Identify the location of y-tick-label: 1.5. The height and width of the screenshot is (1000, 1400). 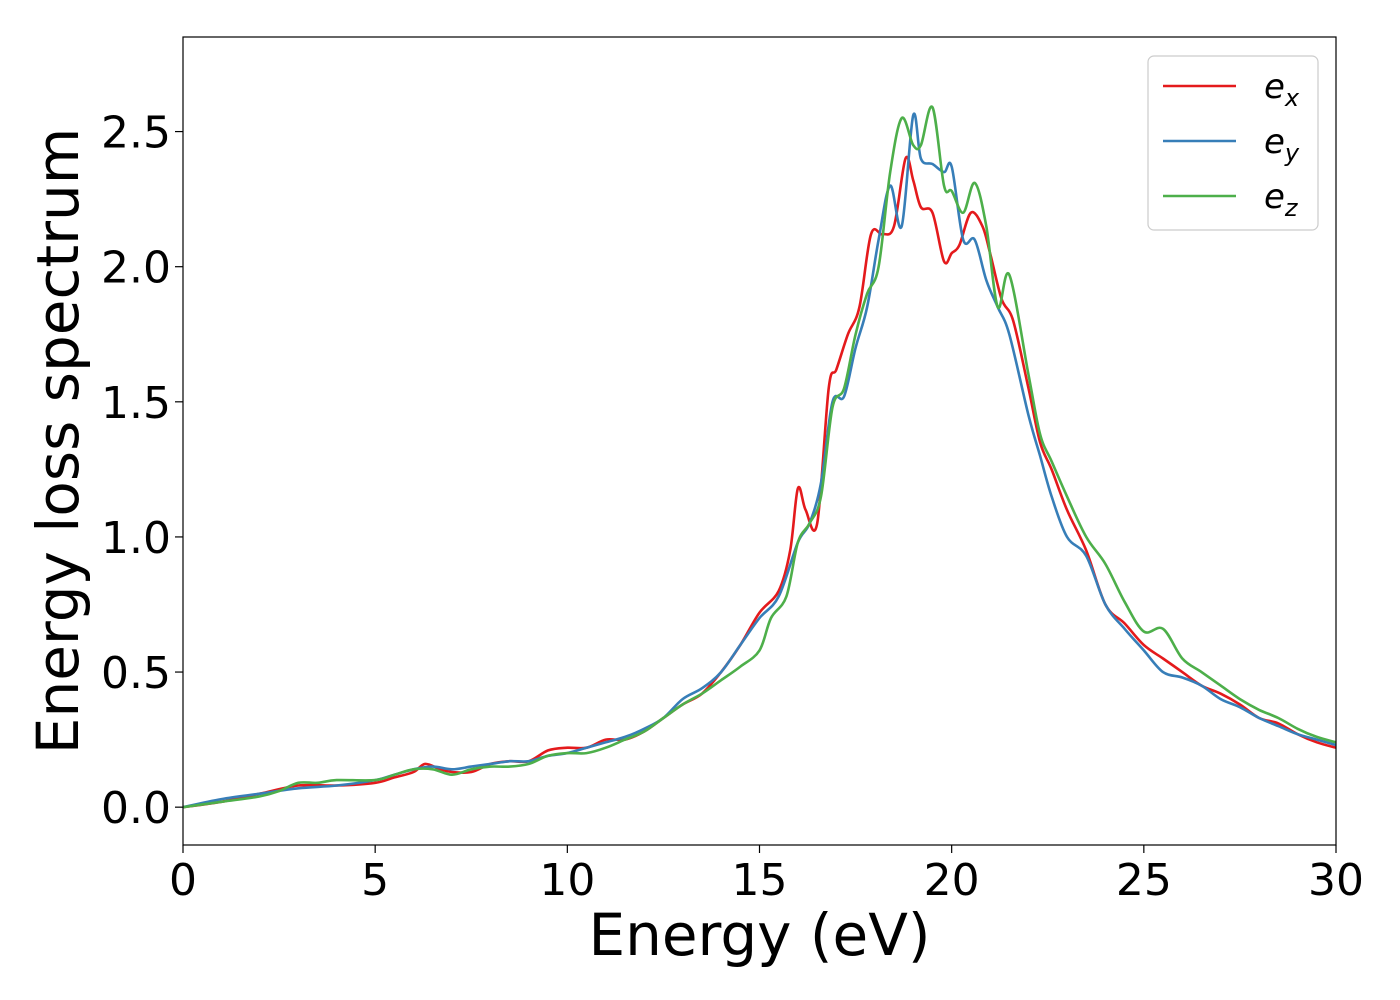
(136, 403).